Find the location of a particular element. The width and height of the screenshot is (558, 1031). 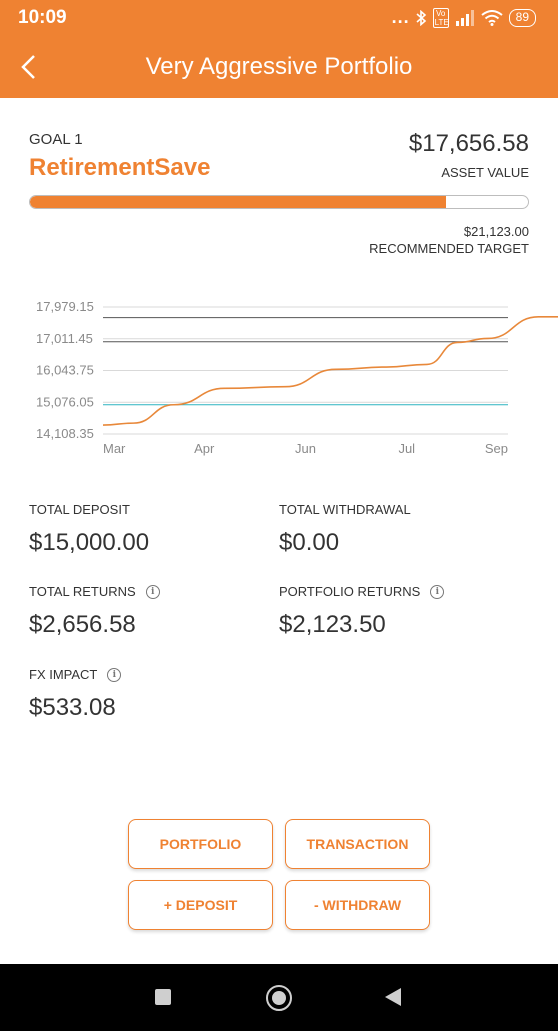

portfolio-returns-label: PORTFOLIO RETURNS is located at coordinates (350, 591).